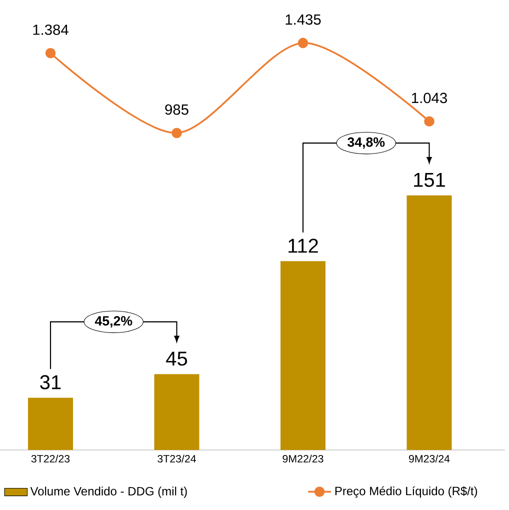 The width and height of the screenshot is (509, 510). Describe the element at coordinates (366, 143) in the screenshot. I see `text: 34,8%` at that location.